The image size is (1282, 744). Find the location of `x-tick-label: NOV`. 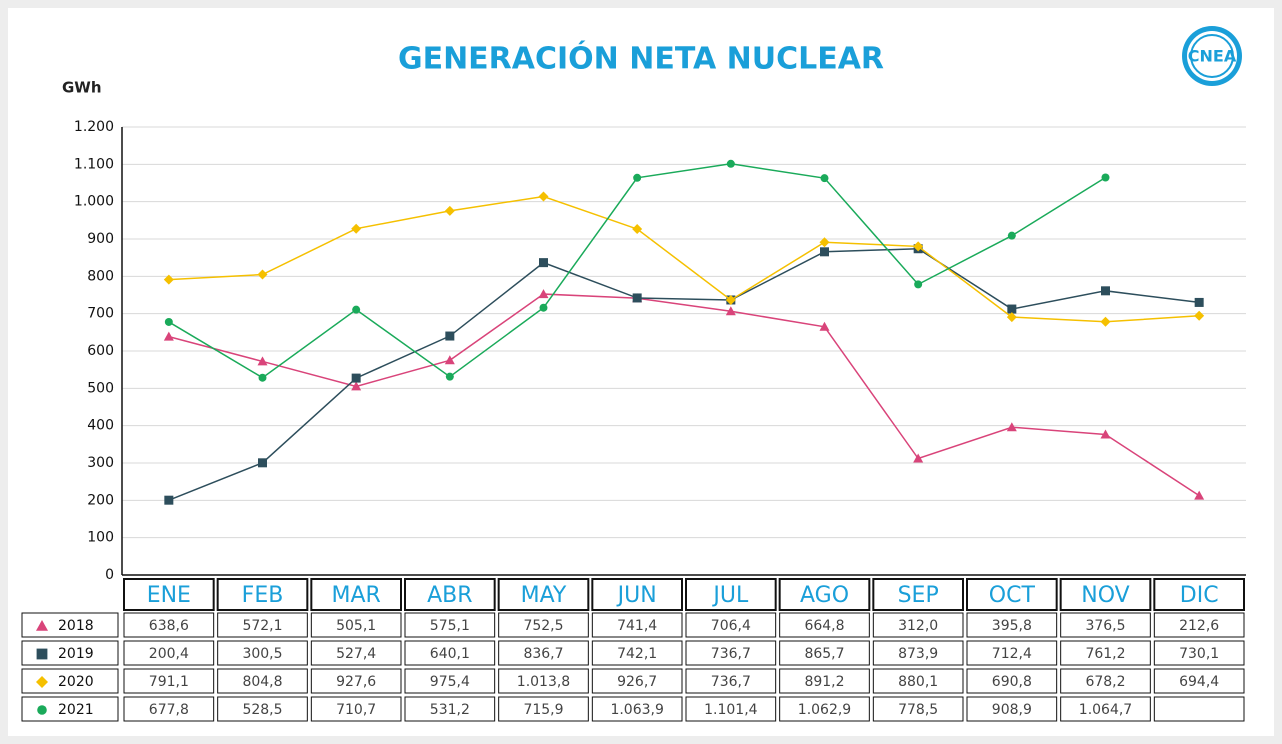

x-tick-label: NOV is located at coordinates (1105, 595).